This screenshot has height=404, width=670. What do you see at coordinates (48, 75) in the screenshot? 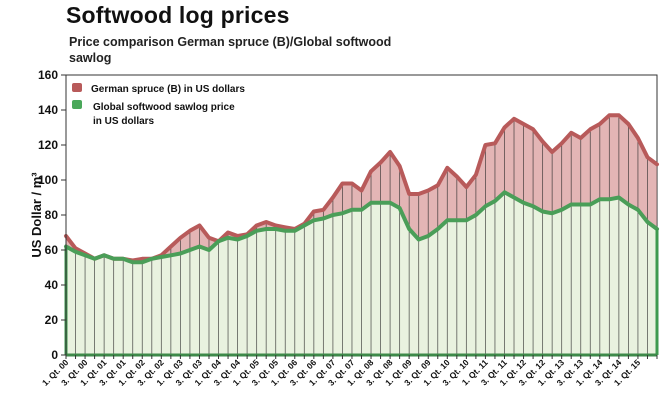
I see `y-tick-label: 160` at bounding box center [48, 75].